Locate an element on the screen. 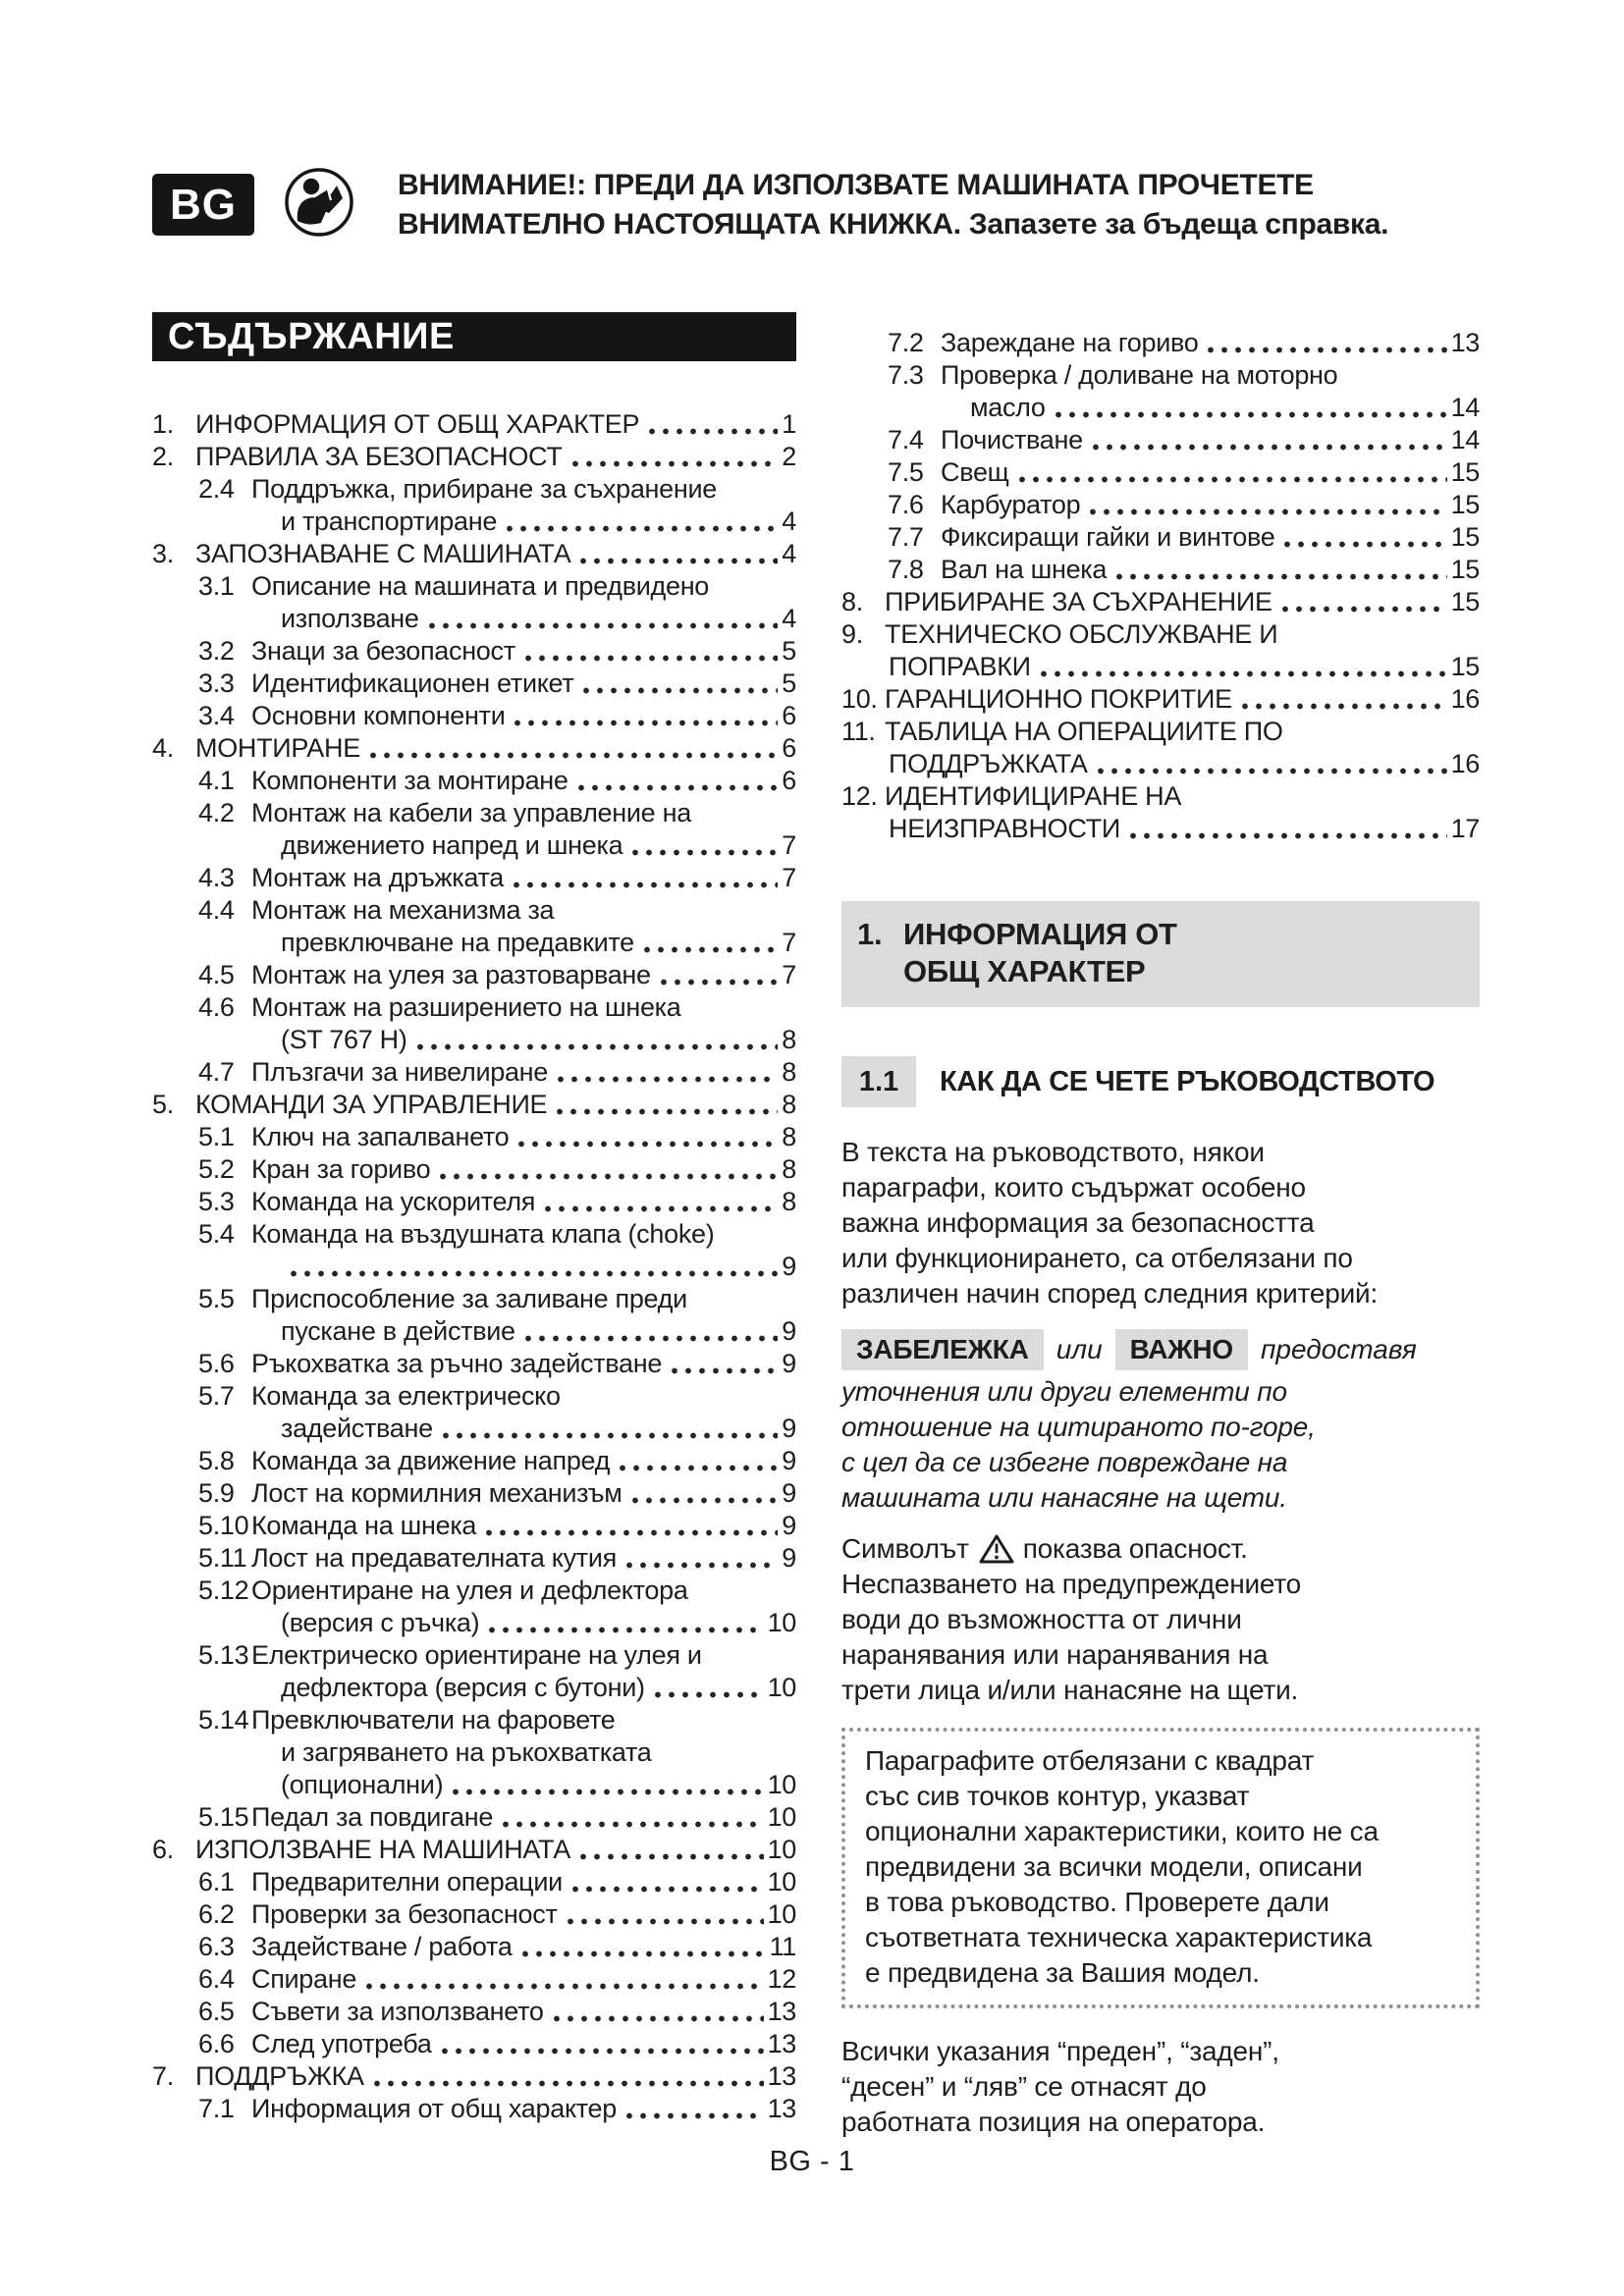  toc-entry-title: Спиране is located at coordinates (304, 1979).